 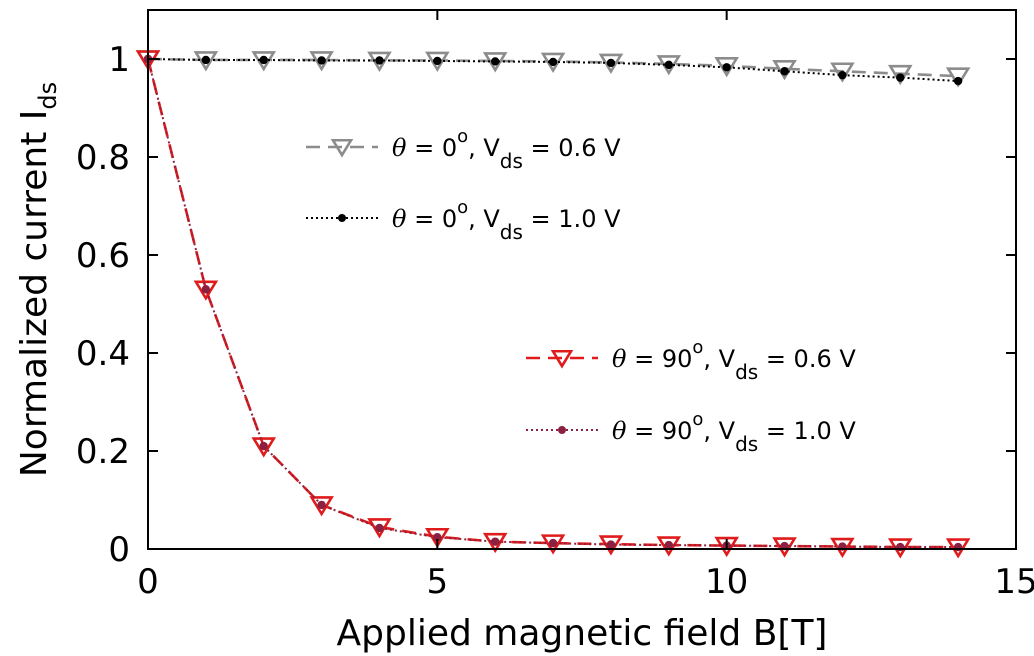 I want to click on legend-label: θ = 0o, Vds = 1.0 V, so click(x=506, y=220).